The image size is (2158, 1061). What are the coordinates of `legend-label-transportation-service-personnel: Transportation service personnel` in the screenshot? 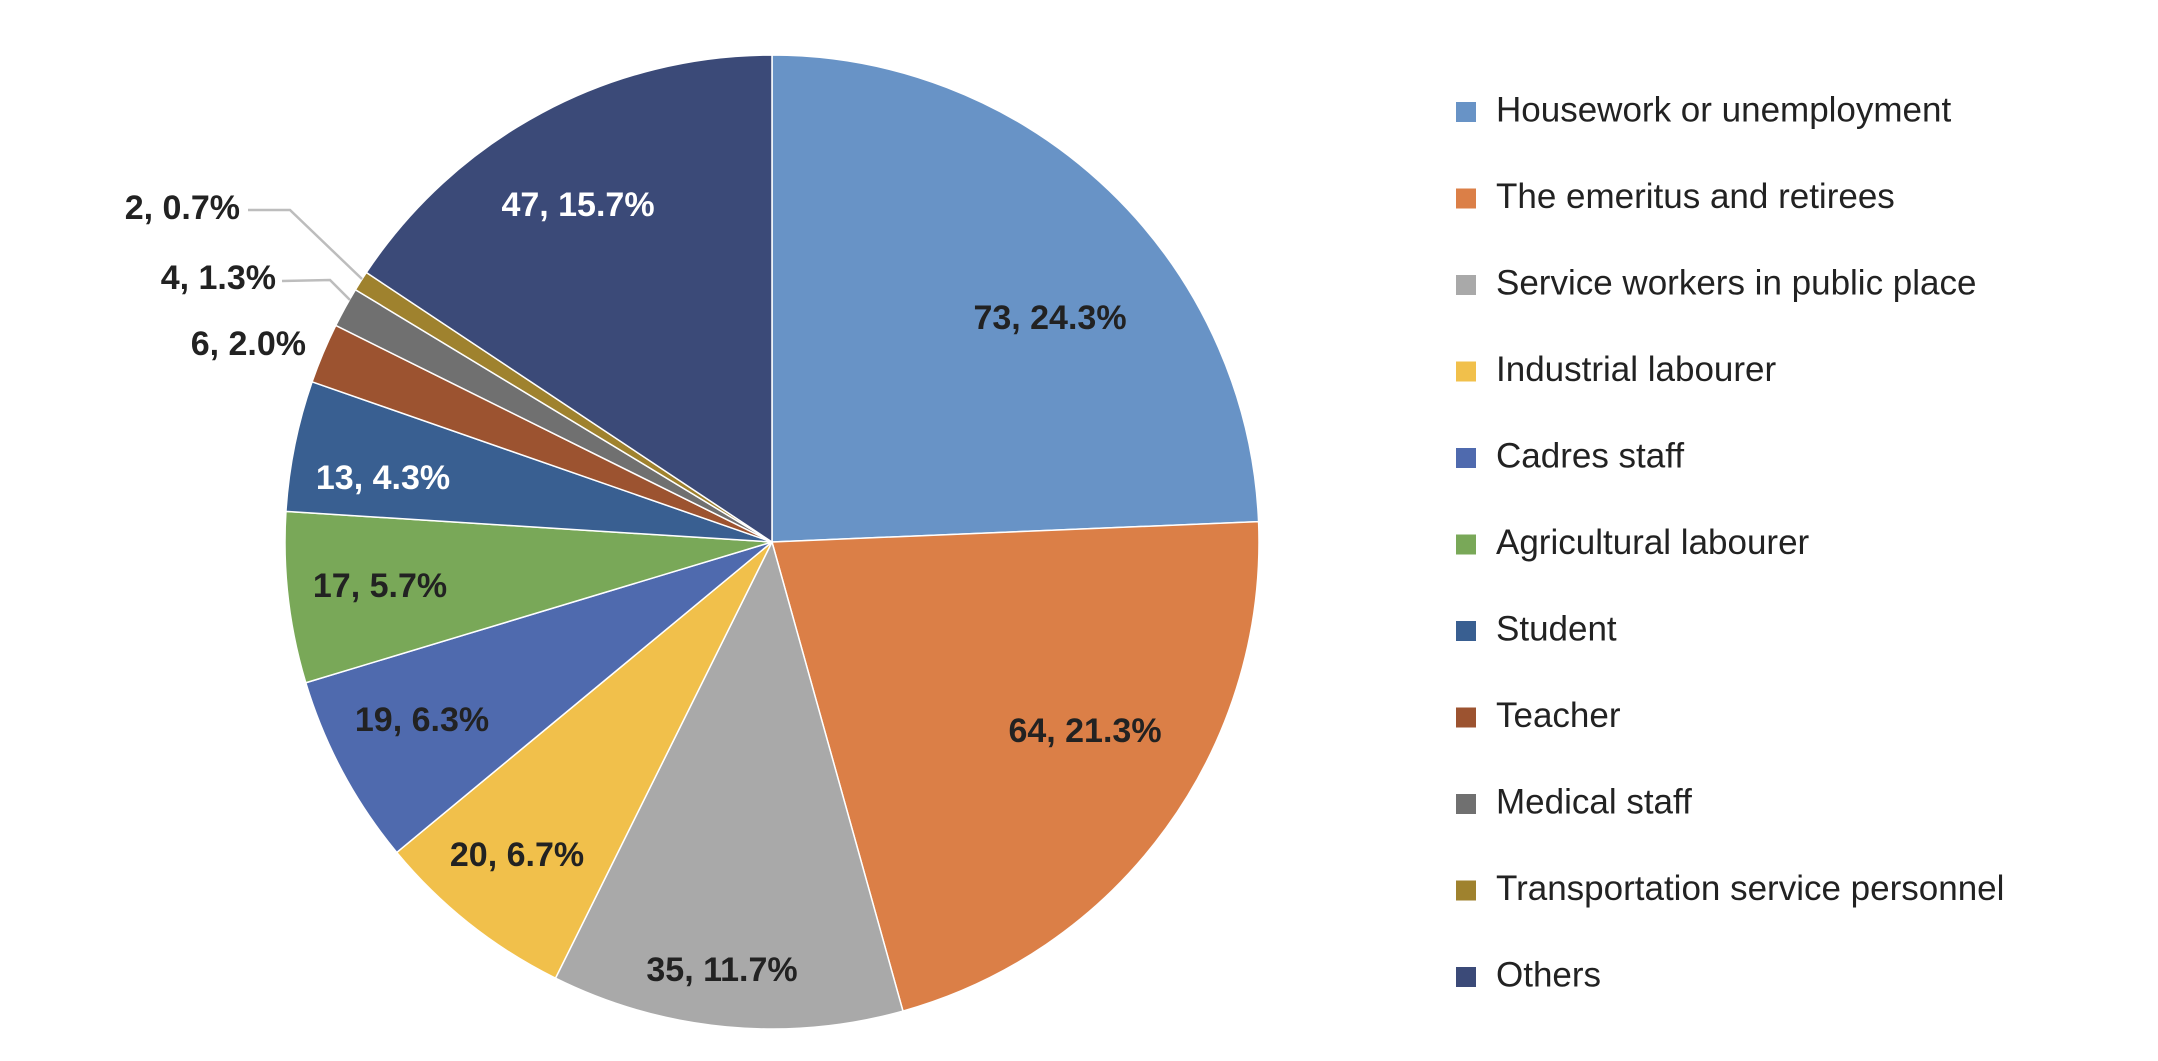 It's located at (1750, 888).